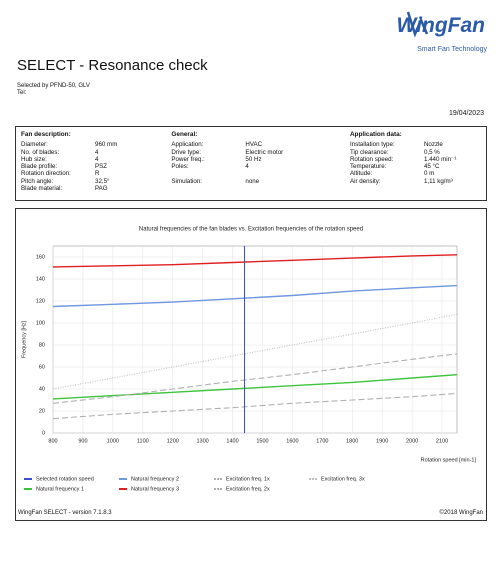 The height and width of the screenshot is (563, 501). Describe the element at coordinates (155, 479) in the screenshot. I see `legend-label: Natural frequency 2` at that location.